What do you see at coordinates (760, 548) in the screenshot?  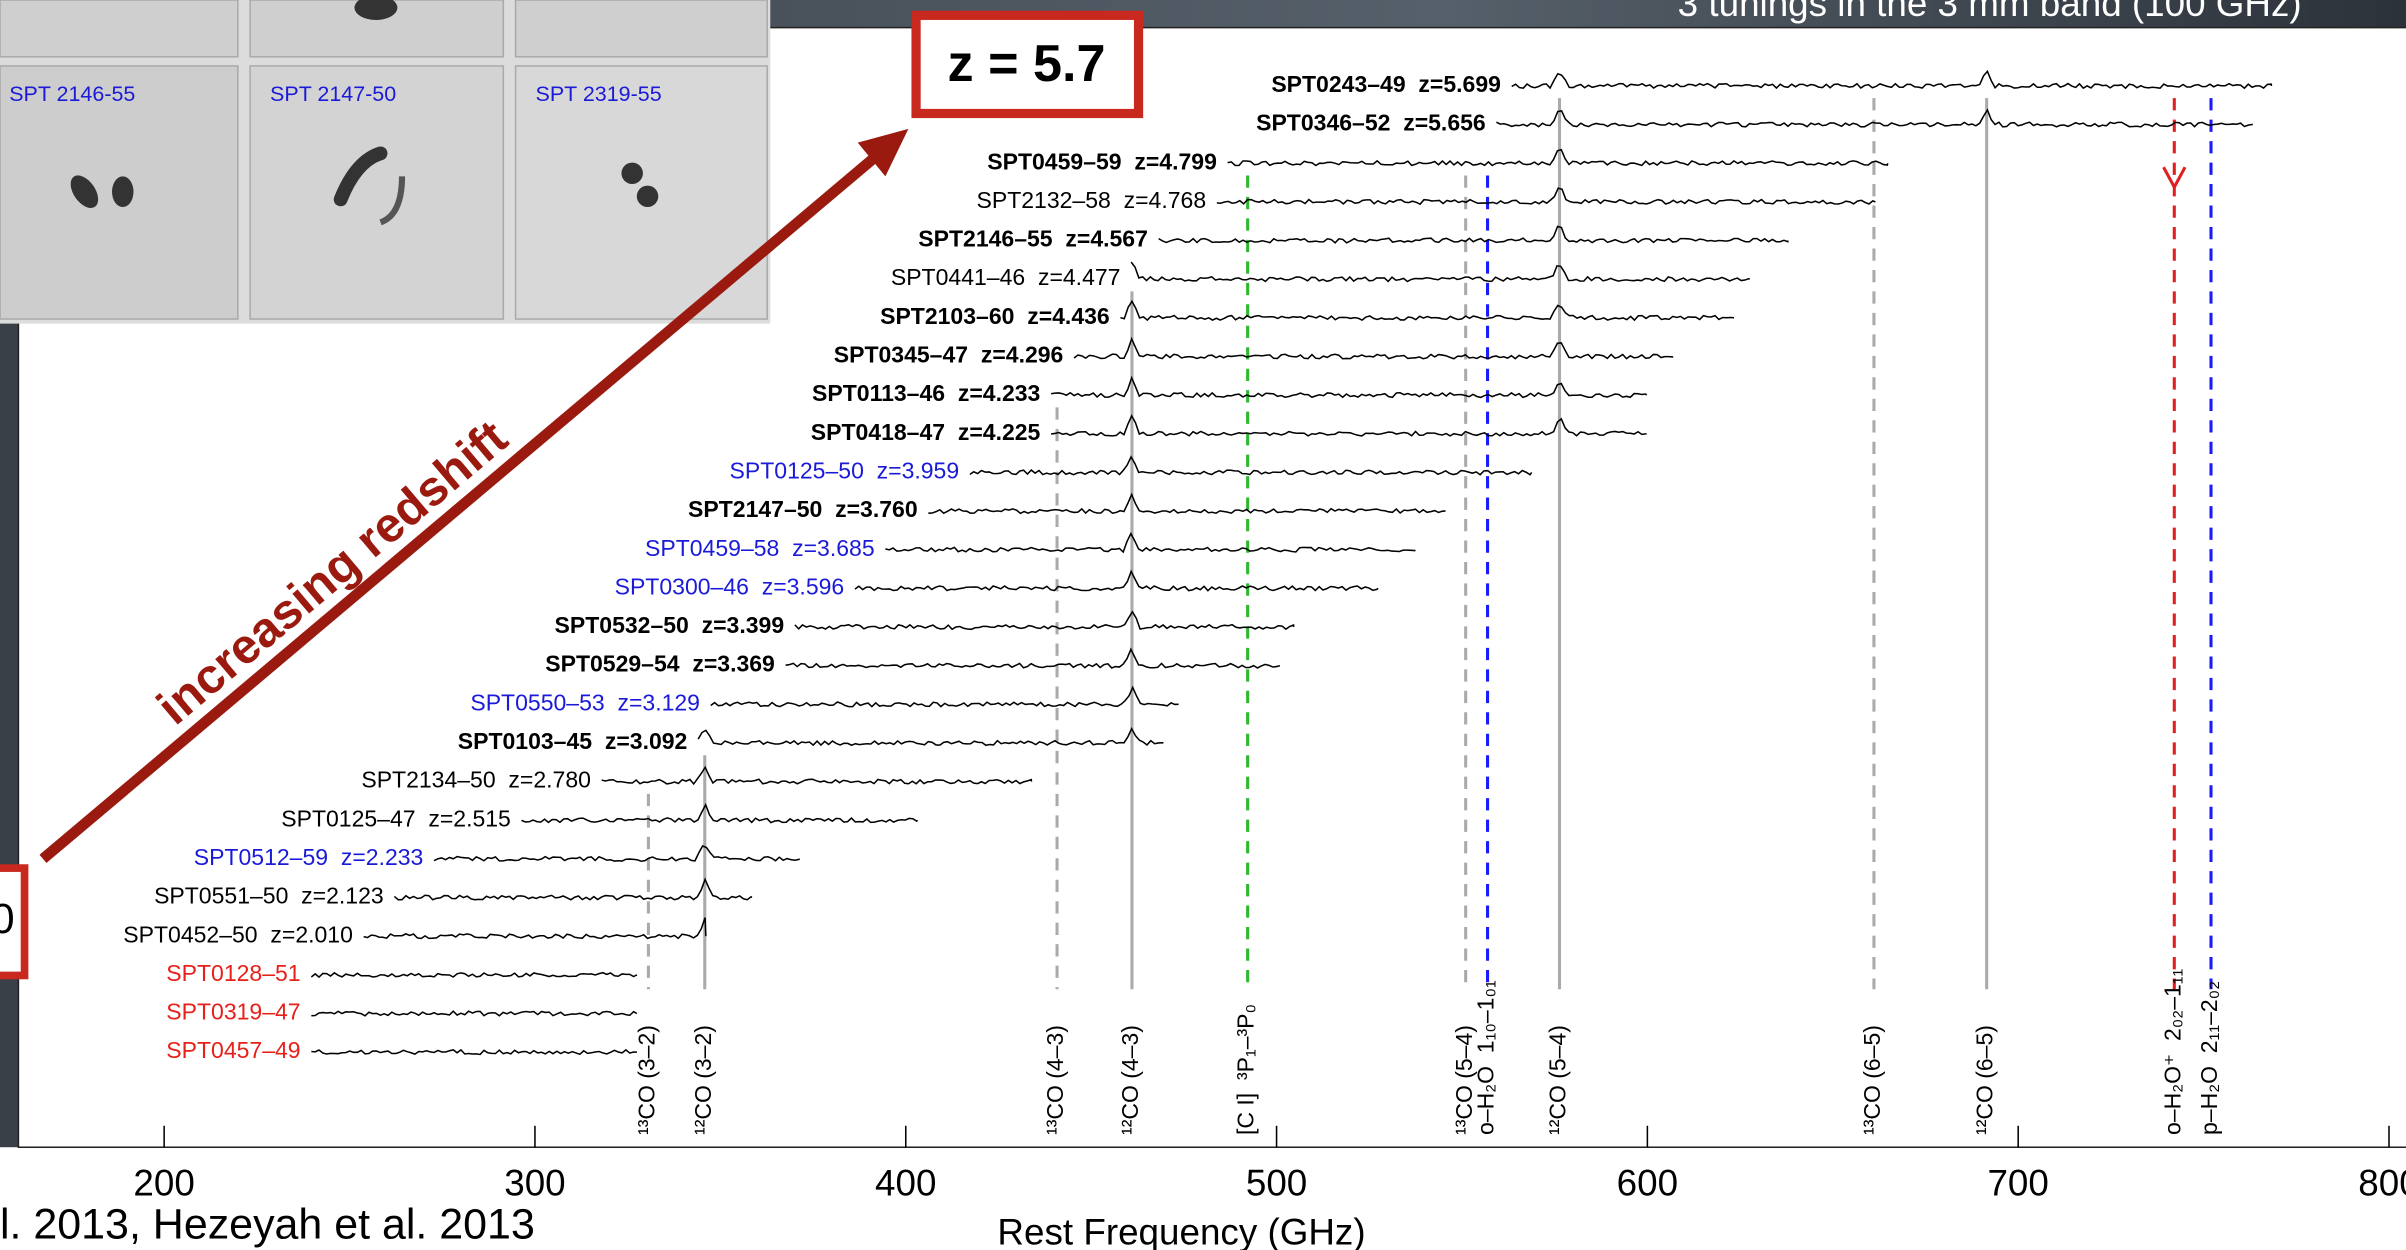 I see `spectrum-label: SPT0459–58 z=3.685` at bounding box center [760, 548].